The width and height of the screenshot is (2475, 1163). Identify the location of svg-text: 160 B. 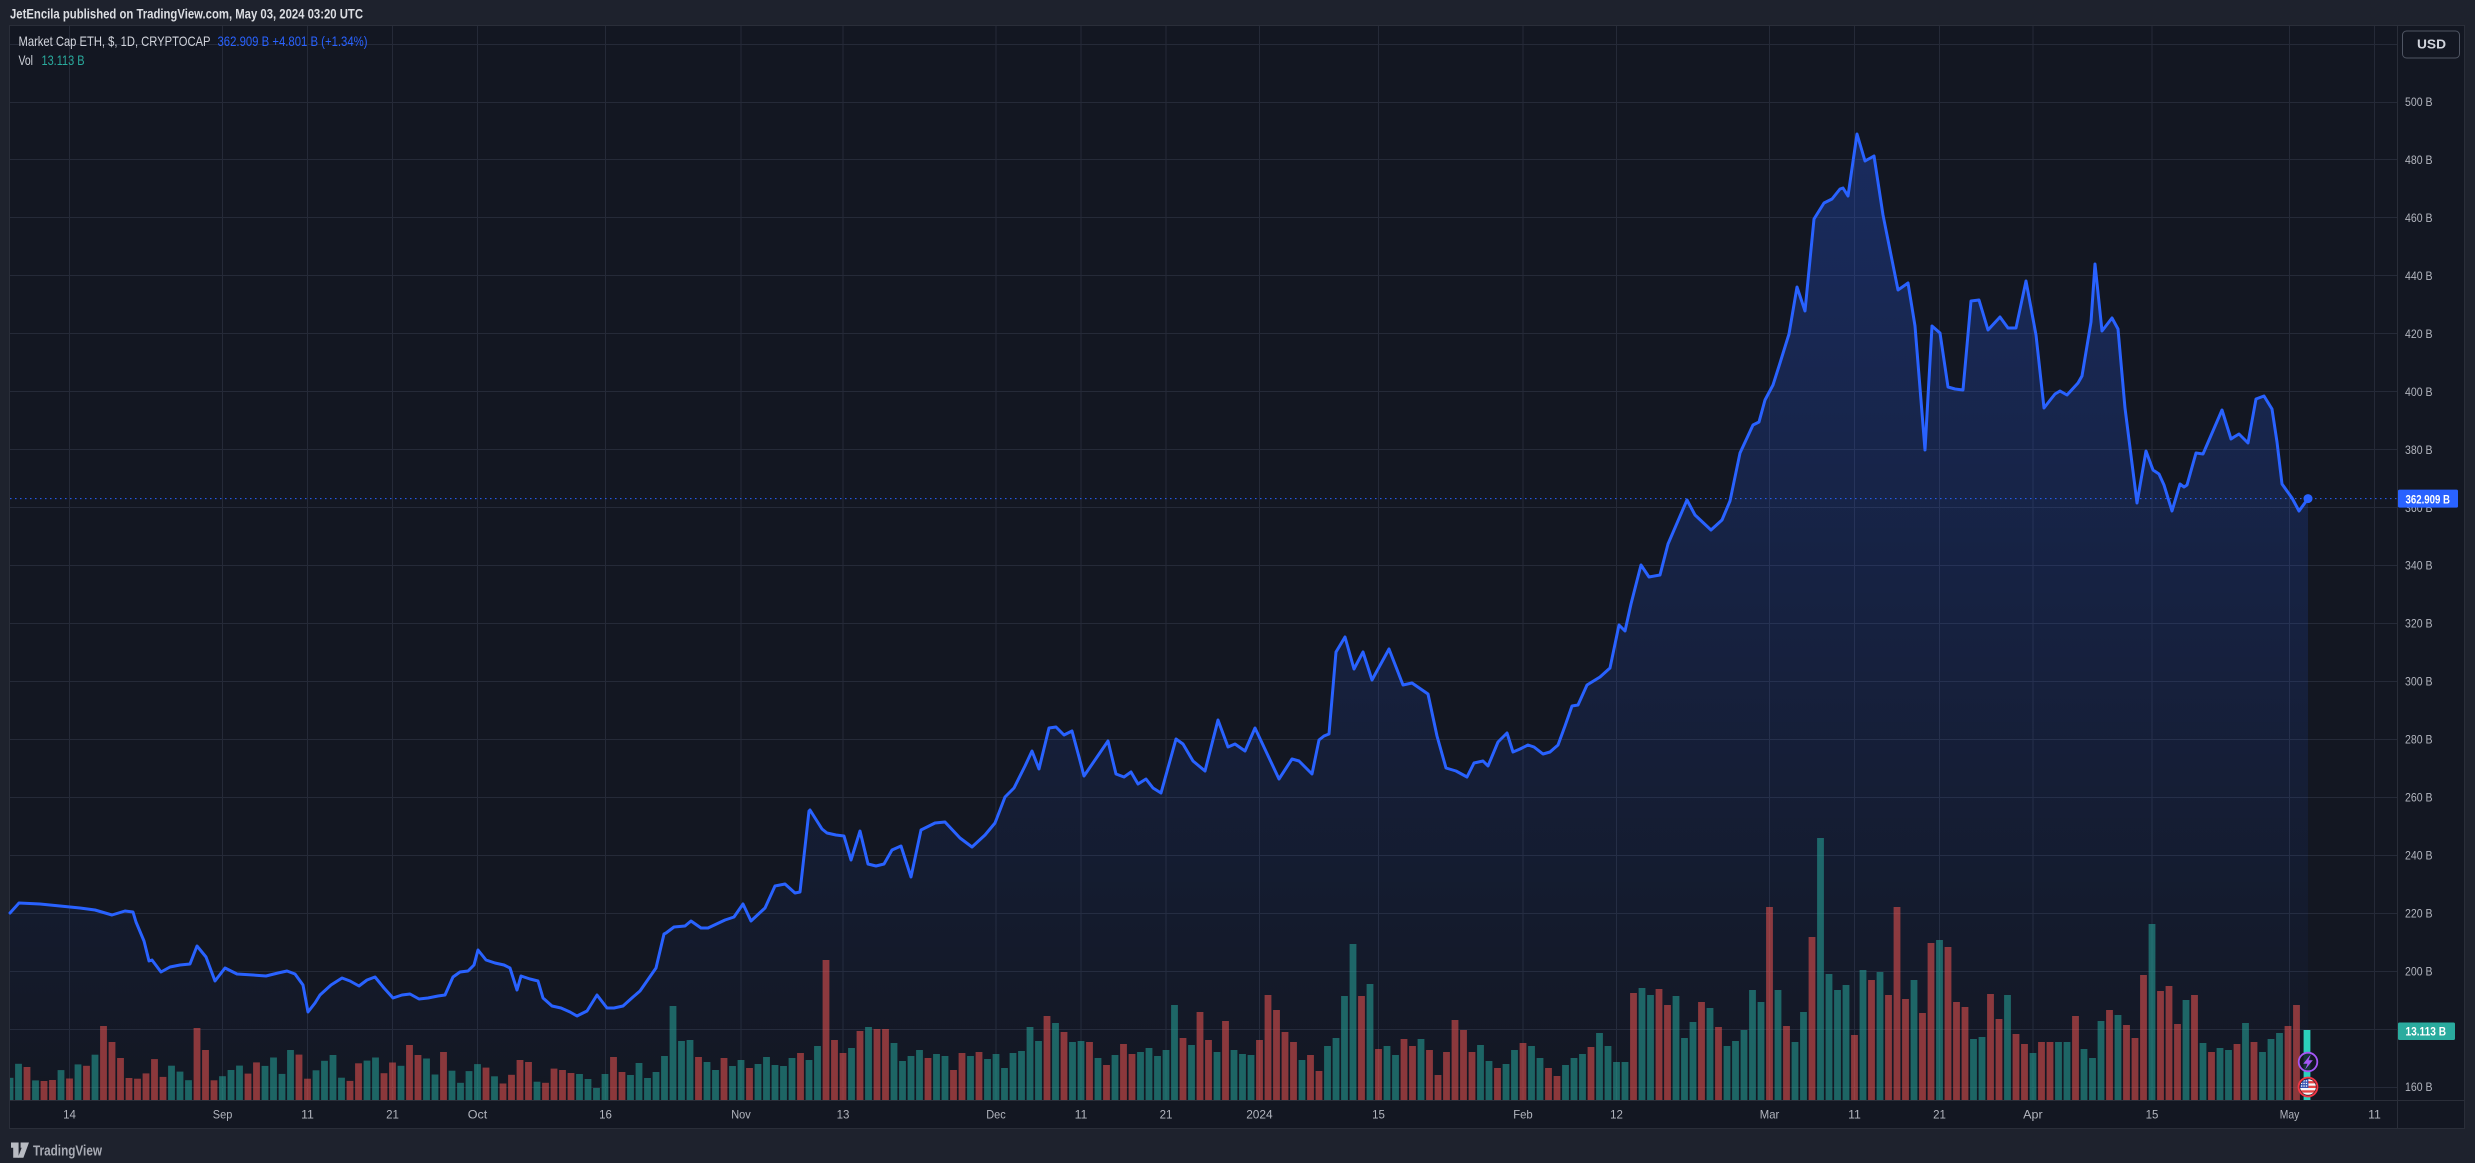
(2419, 1087).